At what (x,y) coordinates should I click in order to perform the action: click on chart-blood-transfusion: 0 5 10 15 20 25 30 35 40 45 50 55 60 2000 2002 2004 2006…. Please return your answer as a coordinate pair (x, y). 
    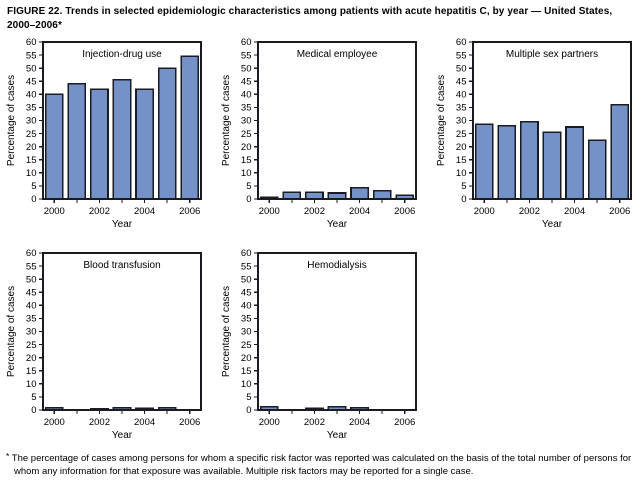
    Looking at the image, I should click on (105, 344).